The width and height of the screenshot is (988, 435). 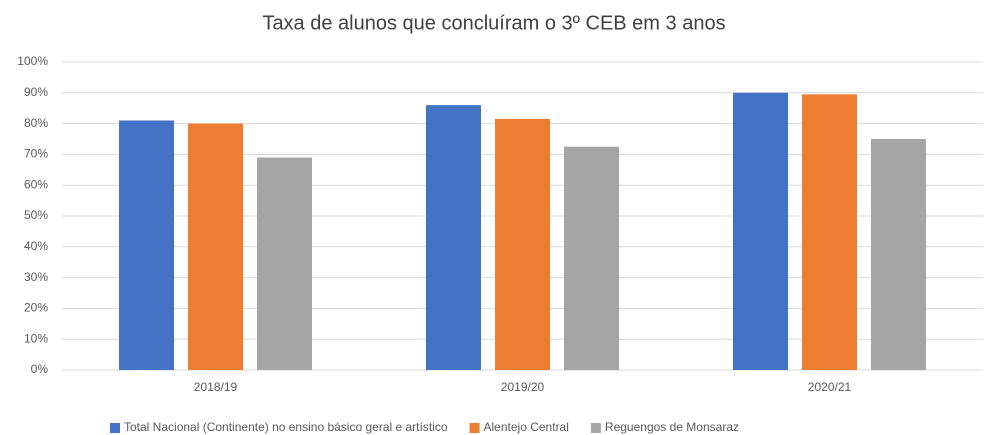 What do you see at coordinates (672, 427) in the screenshot?
I see `legend-label: Reguengos de Monsaraz` at bounding box center [672, 427].